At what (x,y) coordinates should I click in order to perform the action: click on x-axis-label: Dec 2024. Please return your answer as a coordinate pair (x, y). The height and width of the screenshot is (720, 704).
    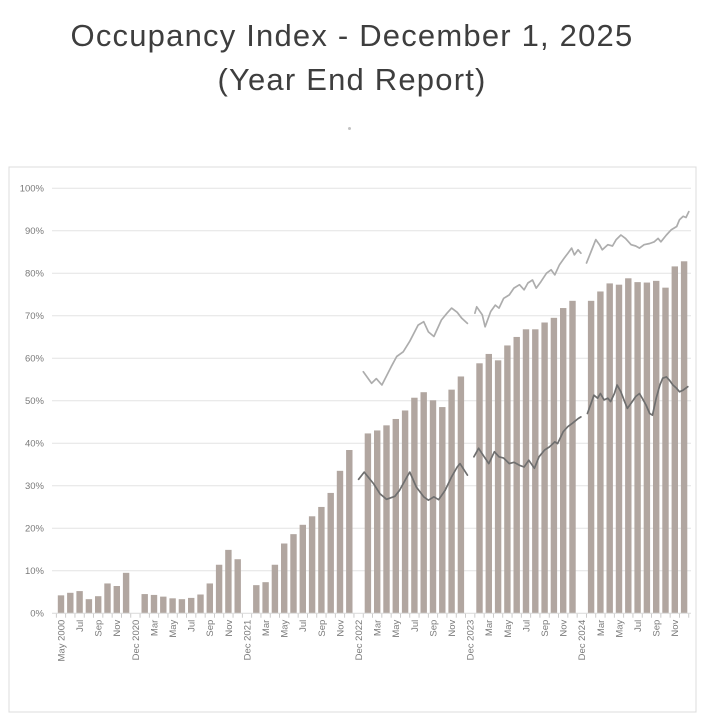
    Looking at the image, I should click on (582, 640).